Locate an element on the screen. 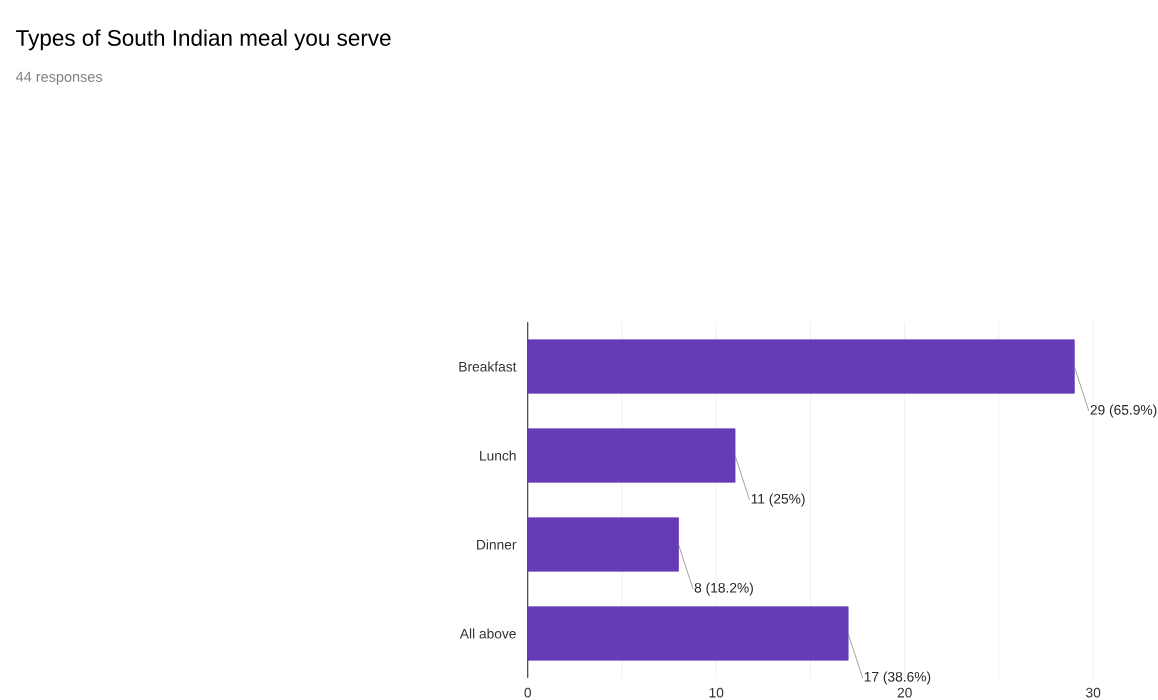 This screenshot has width=1158, height=700. data-label: 11 (25%) is located at coordinates (778, 500).